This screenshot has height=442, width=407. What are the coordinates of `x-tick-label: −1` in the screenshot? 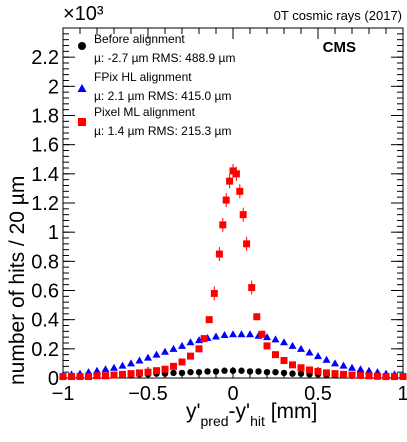 It's located at (63, 394).